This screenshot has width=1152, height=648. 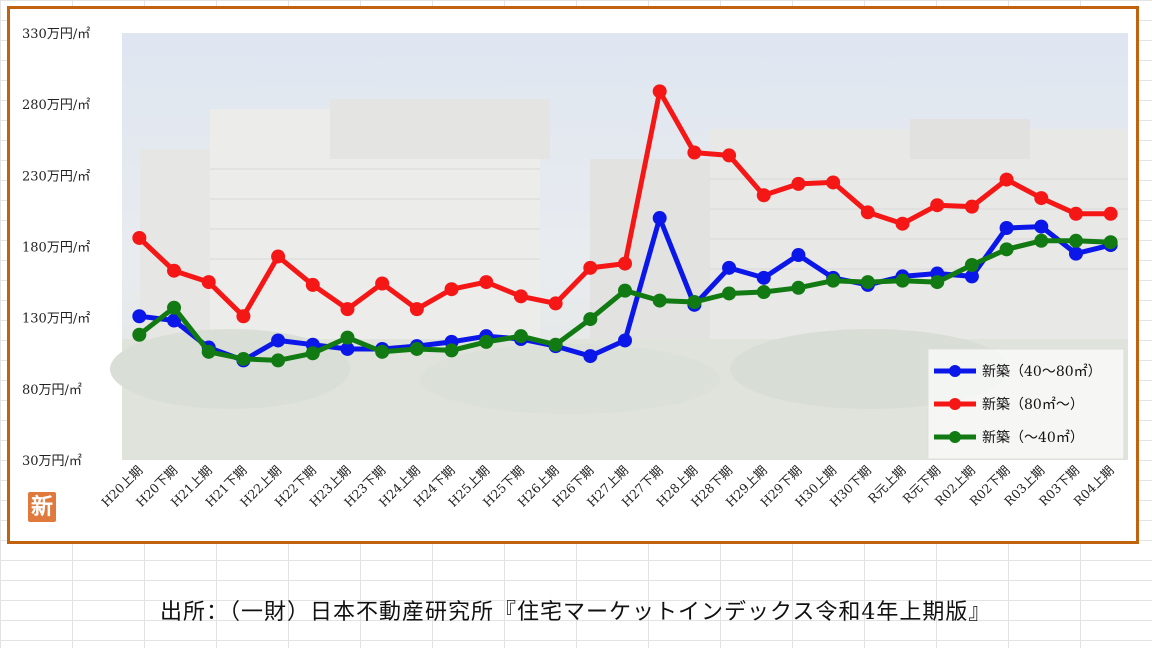 I want to click on y-tick-label: 130万円/㎡, so click(x=56, y=319).